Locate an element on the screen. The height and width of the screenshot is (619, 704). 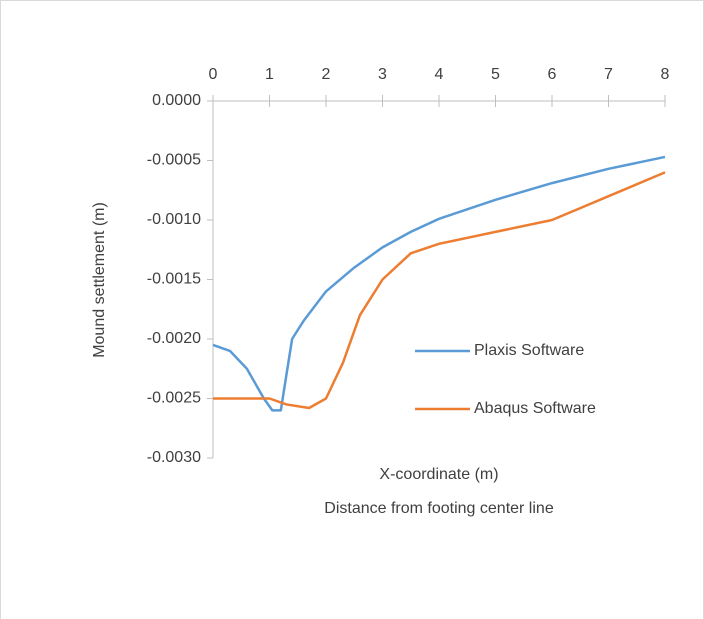
x-tick-label: 4 is located at coordinates (439, 74).